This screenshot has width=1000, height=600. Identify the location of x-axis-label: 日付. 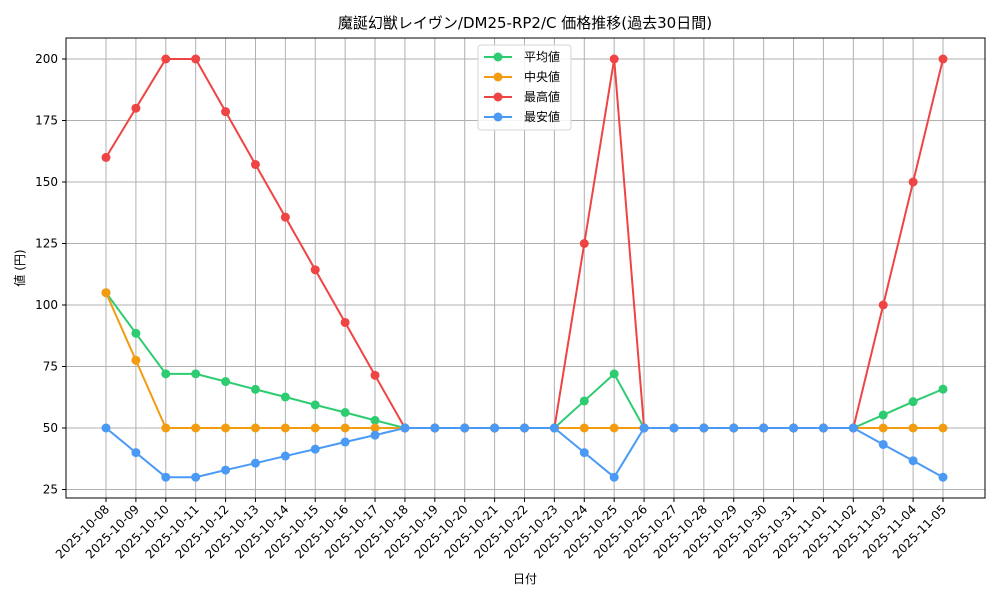
(525, 579).